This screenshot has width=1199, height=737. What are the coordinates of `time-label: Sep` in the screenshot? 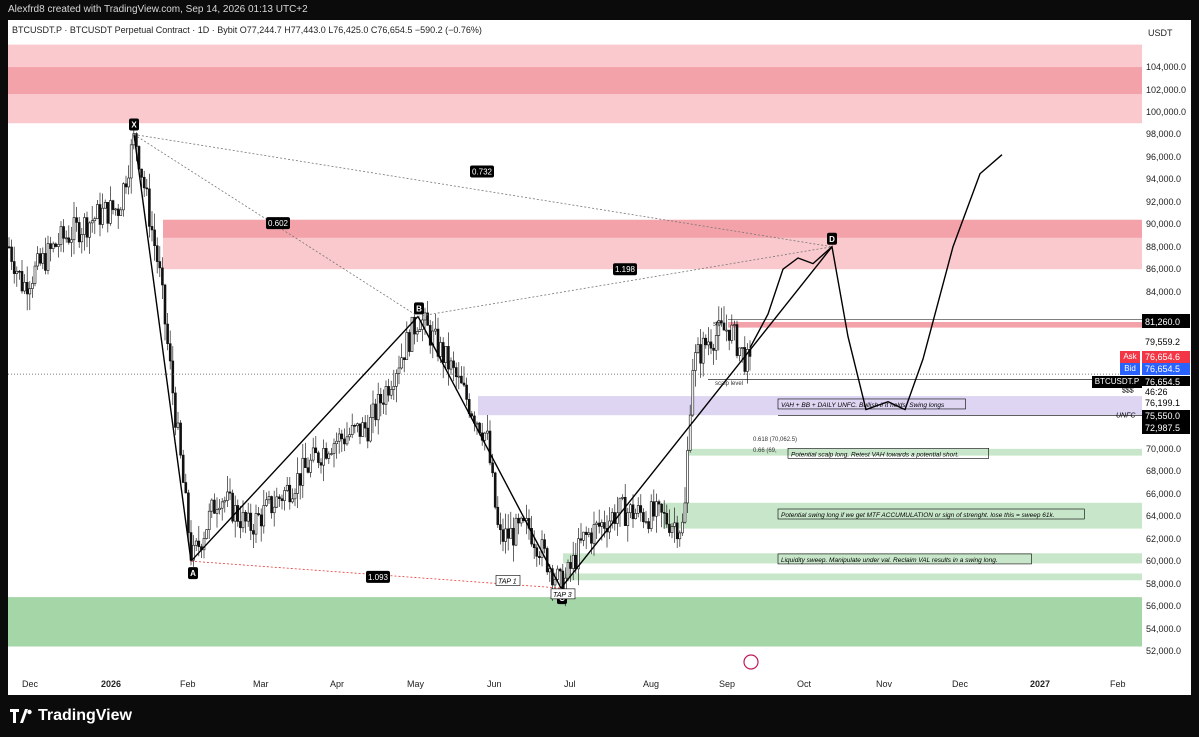 It's located at (727, 684).